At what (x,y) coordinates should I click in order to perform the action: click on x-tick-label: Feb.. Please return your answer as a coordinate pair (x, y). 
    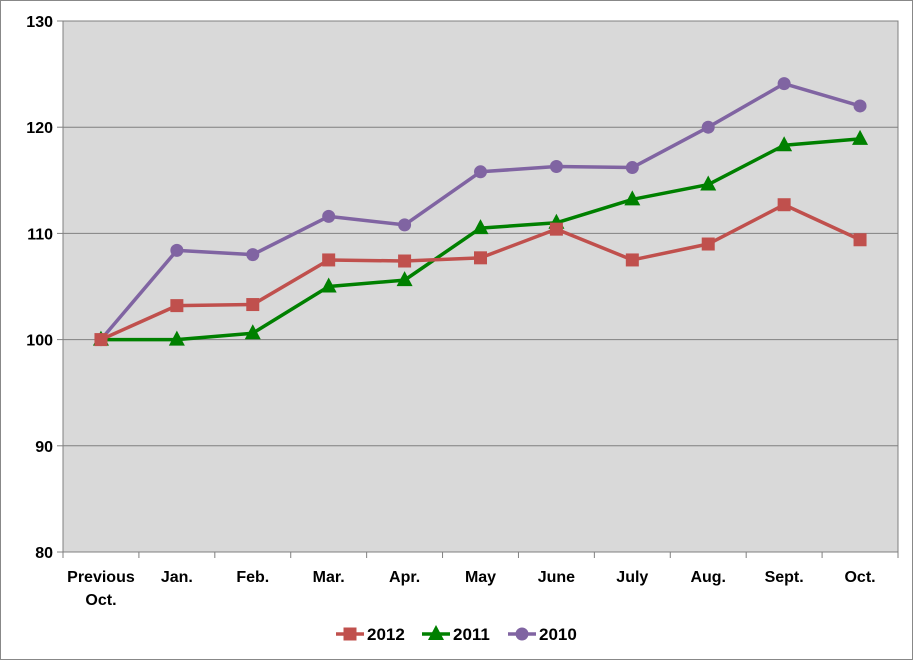
    Looking at the image, I should click on (252, 577).